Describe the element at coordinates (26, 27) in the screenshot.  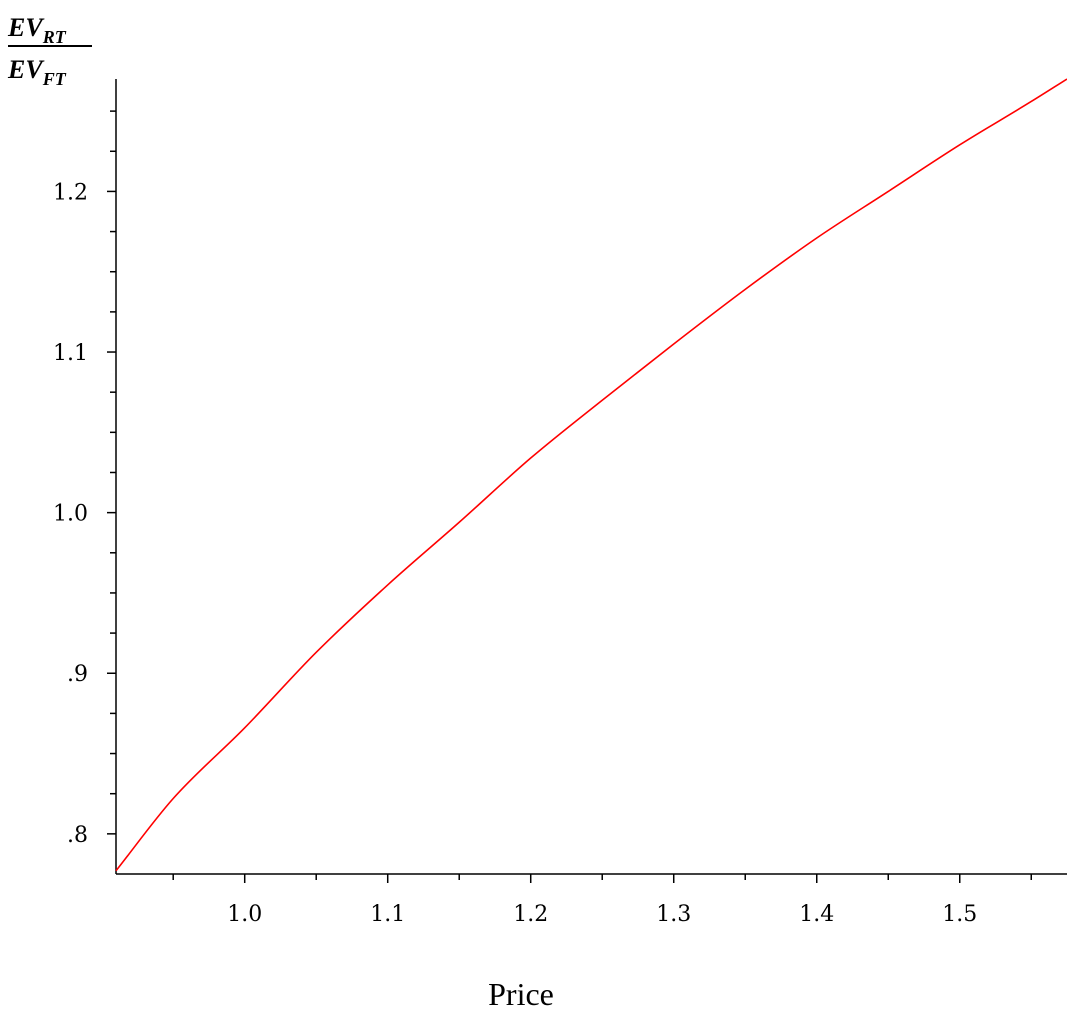
I see `y-label-numerator-main: EV` at that location.